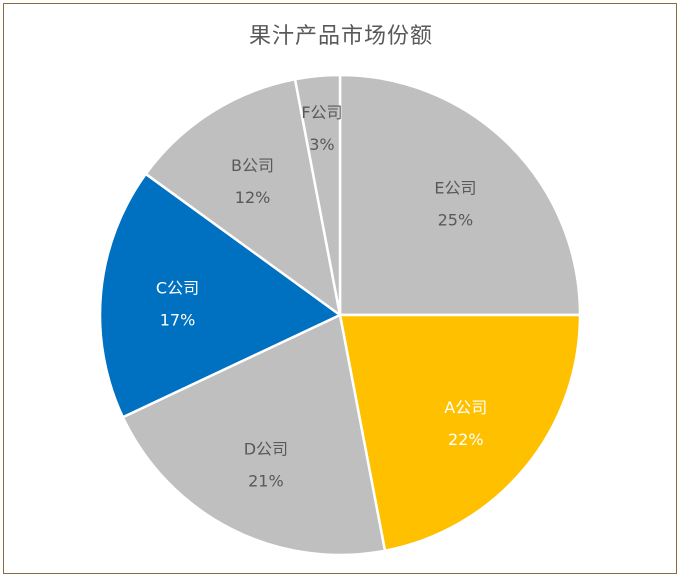  What do you see at coordinates (340, 36) in the screenshot?
I see `chart-title: 果汁产品市场份额` at bounding box center [340, 36].